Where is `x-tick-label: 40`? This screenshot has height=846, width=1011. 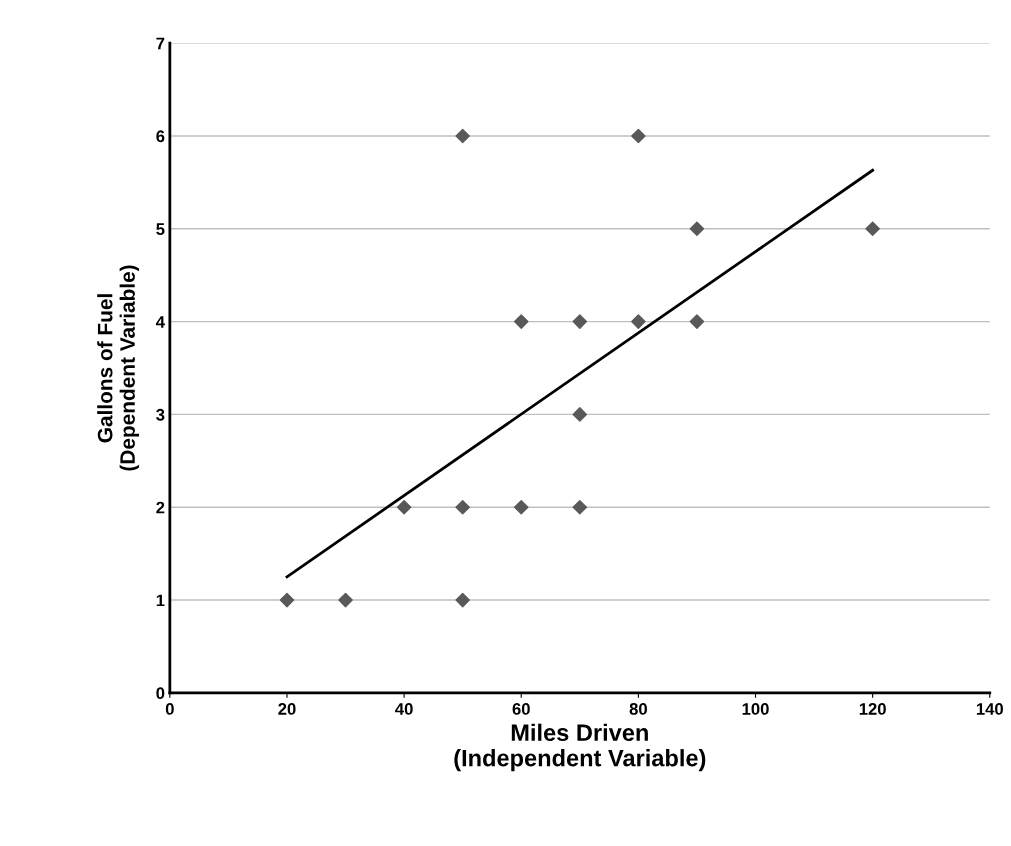 x-tick-label: 40 is located at coordinates (404, 709).